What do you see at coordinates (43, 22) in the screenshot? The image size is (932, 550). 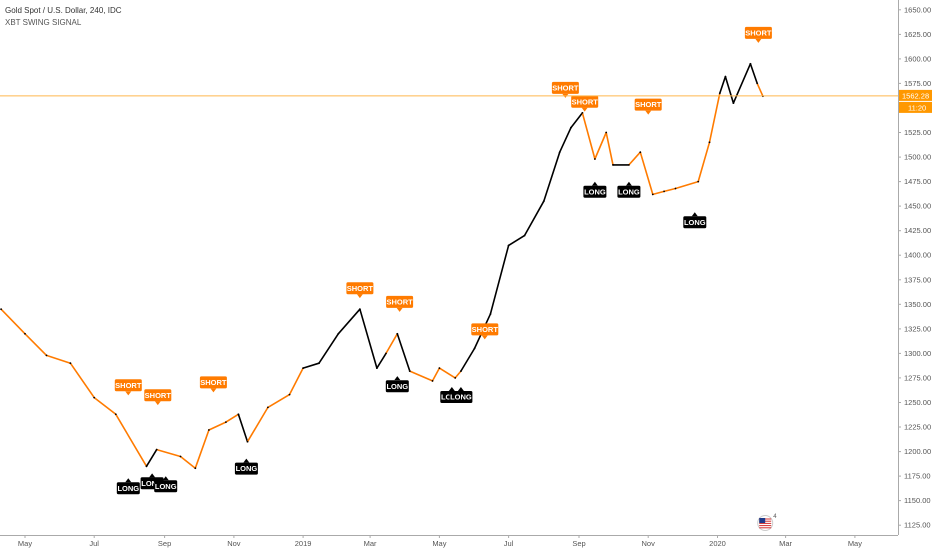 I see `indicator-title: XBT SWING SIGNAL` at bounding box center [43, 22].